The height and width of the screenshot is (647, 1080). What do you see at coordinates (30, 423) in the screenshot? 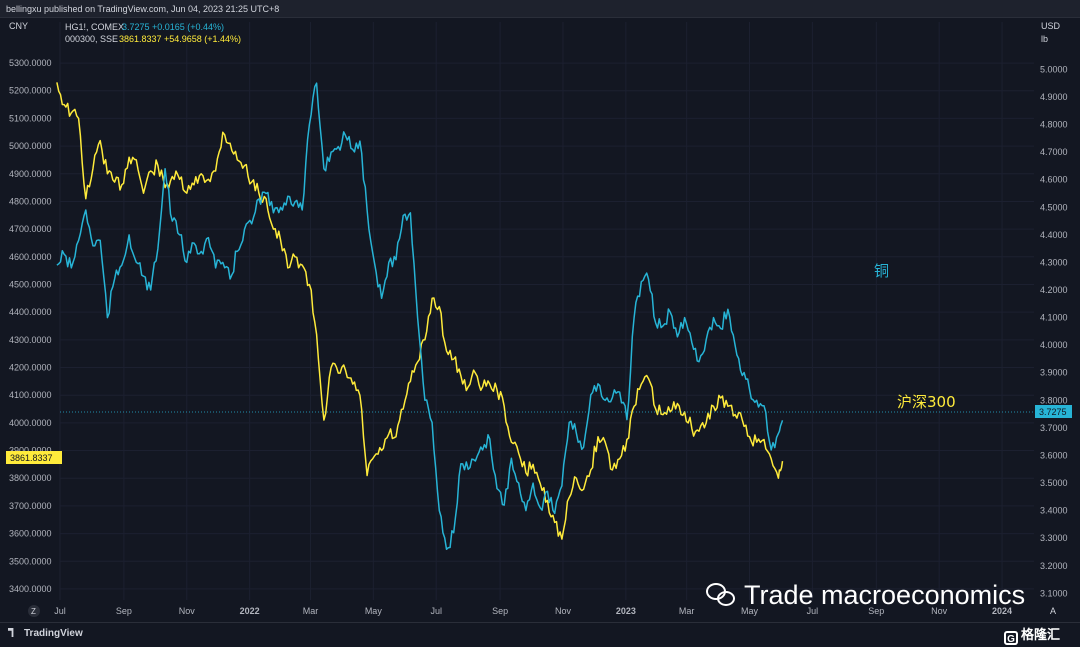
I see `left-tick-label: 4000.0000` at bounding box center [30, 423].